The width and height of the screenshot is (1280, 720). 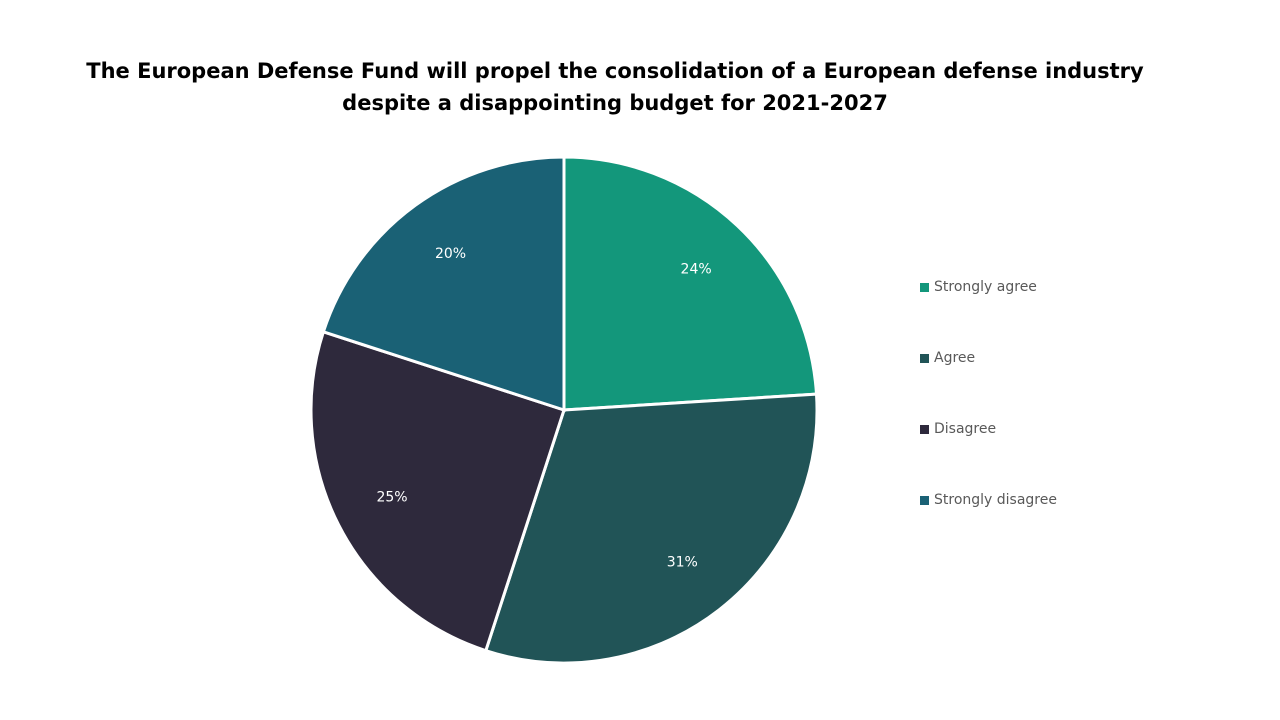 I want to click on legend-label: Strongly disagree, so click(x=995, y=500).